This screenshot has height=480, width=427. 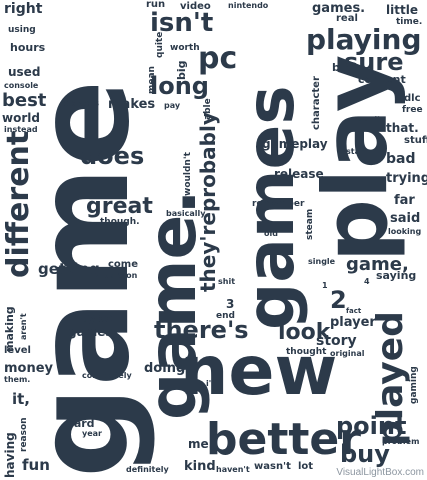 What do you see at coordinates (29, 368) in the screenshot?
I see `word-money: money` at bounding box center [29, 368].